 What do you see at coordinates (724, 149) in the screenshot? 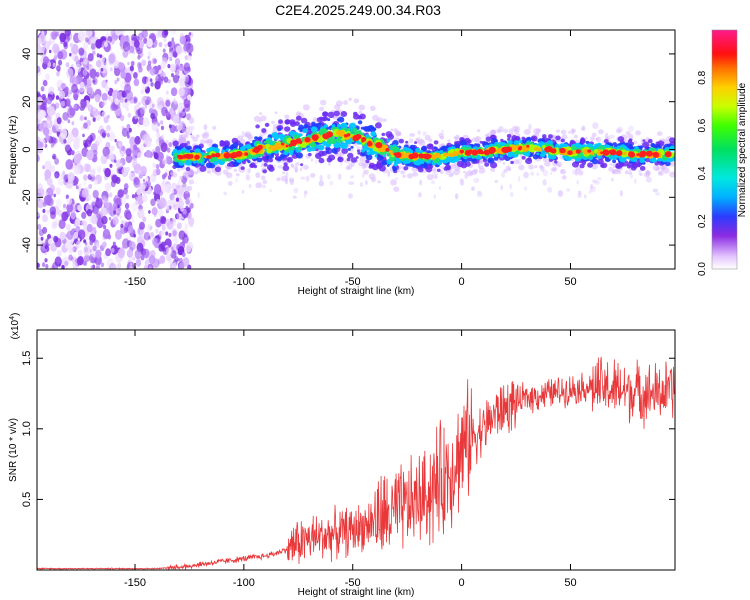
I see `colorbar-gradient` at bounding box center [724, 149].